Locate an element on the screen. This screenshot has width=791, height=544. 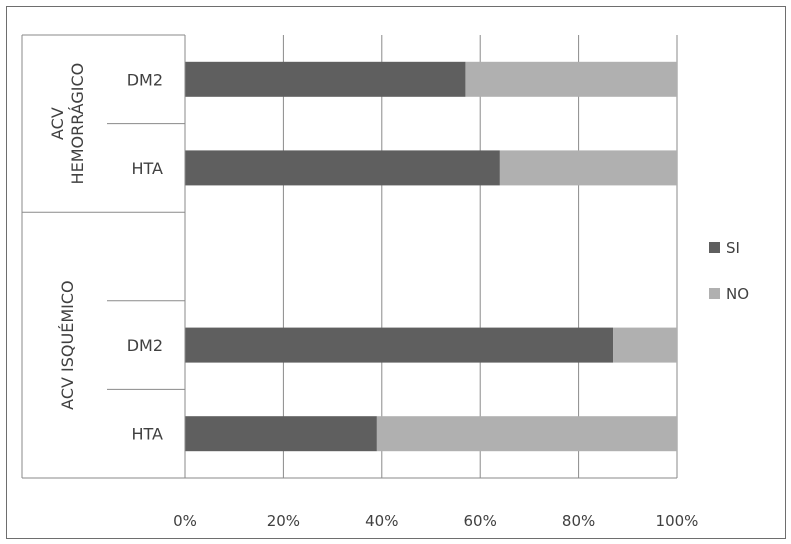
legend-swatch-no is located at coordinates (714, 293).